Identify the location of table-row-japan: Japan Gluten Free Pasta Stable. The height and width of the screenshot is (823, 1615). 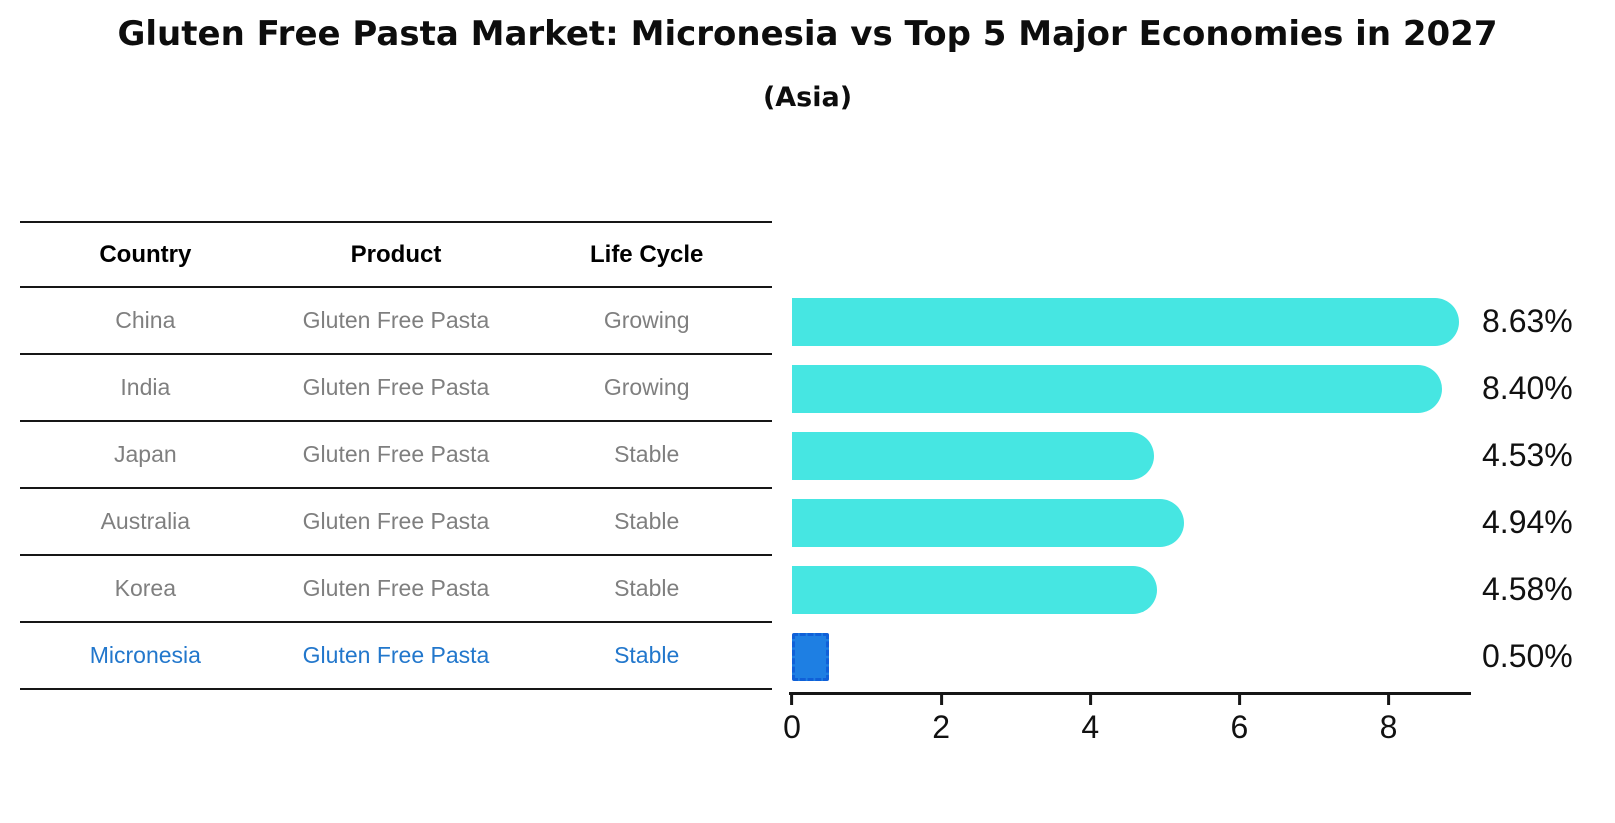
(396, 455).